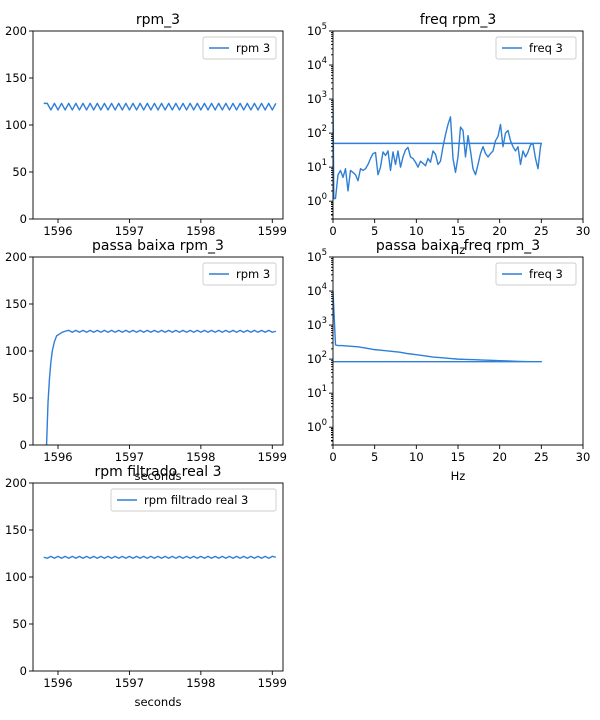  I want to click on chart-title: rpm filtrado real 3, so click(157, 472).